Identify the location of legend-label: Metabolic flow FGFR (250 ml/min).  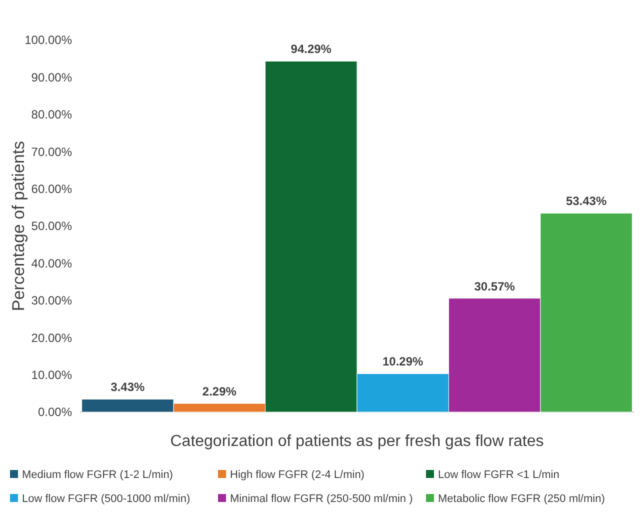
(521, 498).